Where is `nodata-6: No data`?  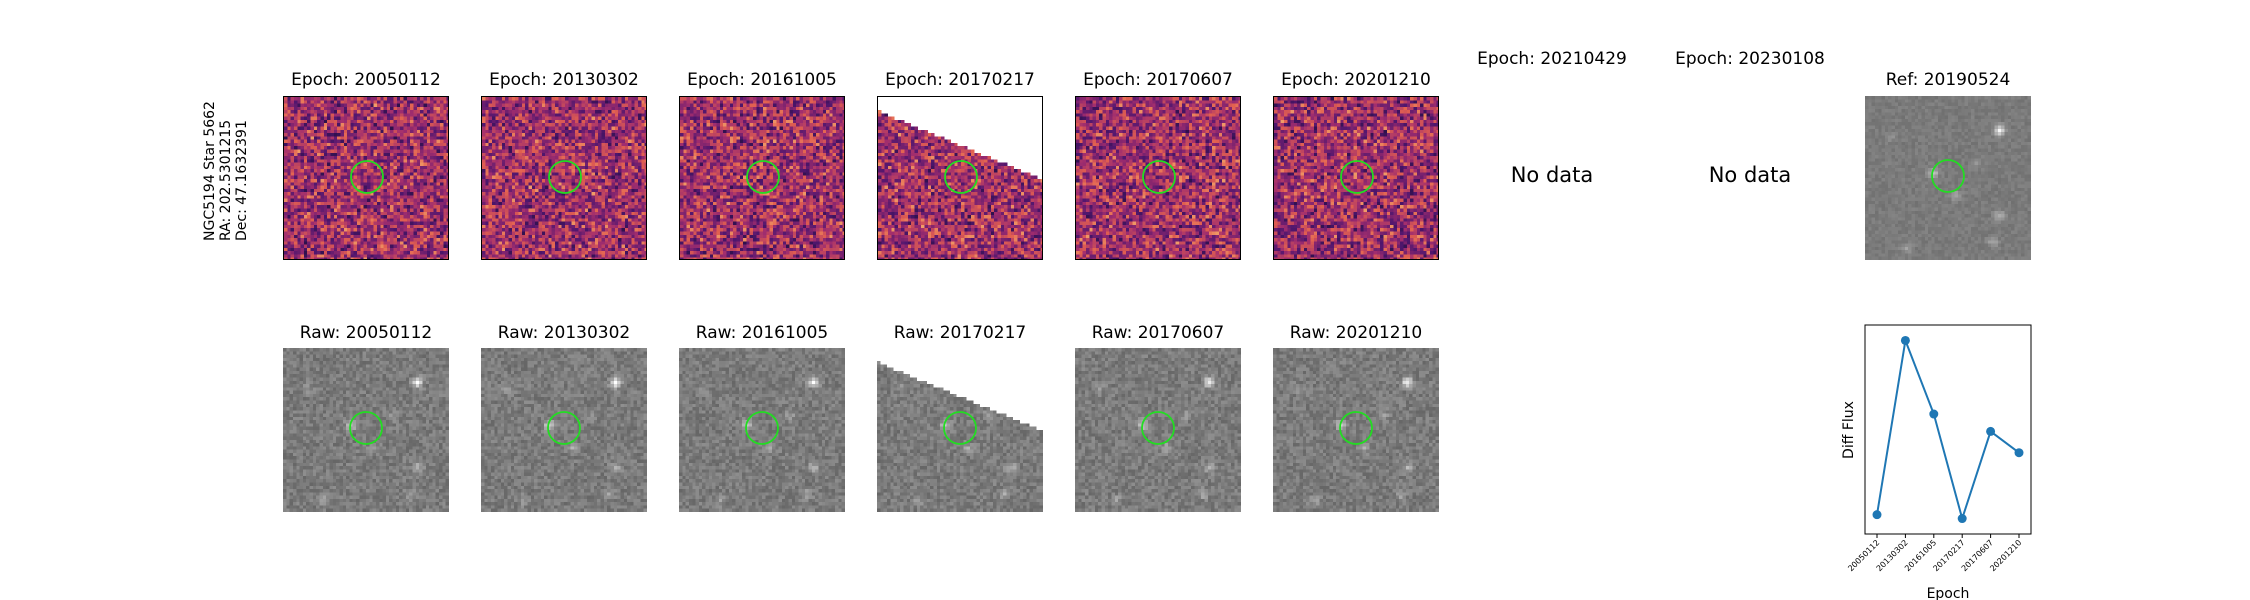
nodata-6: No data is located at coordinates (1552, 175).